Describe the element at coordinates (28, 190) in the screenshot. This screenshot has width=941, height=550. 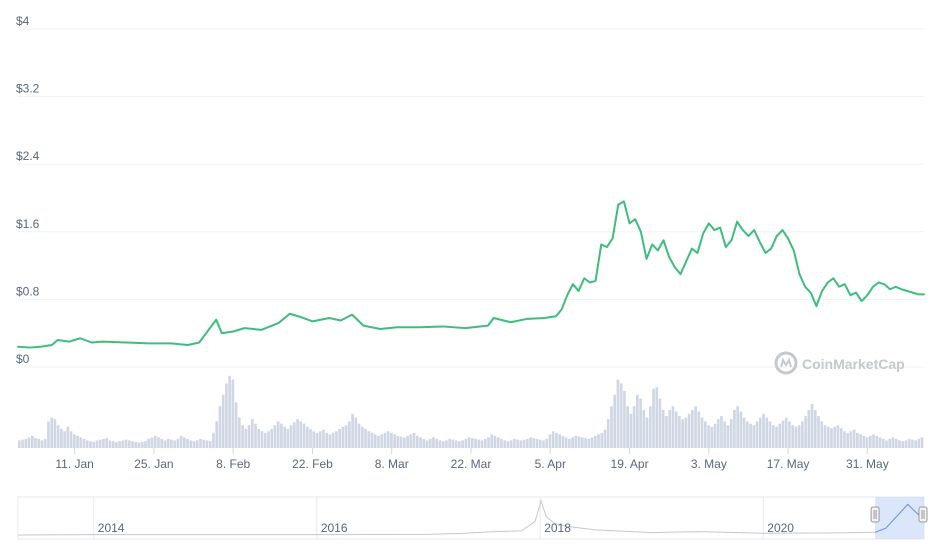
I see `y-axis: $0 $0.8 $1.6 $2.4 $3.2 $4` at that location.